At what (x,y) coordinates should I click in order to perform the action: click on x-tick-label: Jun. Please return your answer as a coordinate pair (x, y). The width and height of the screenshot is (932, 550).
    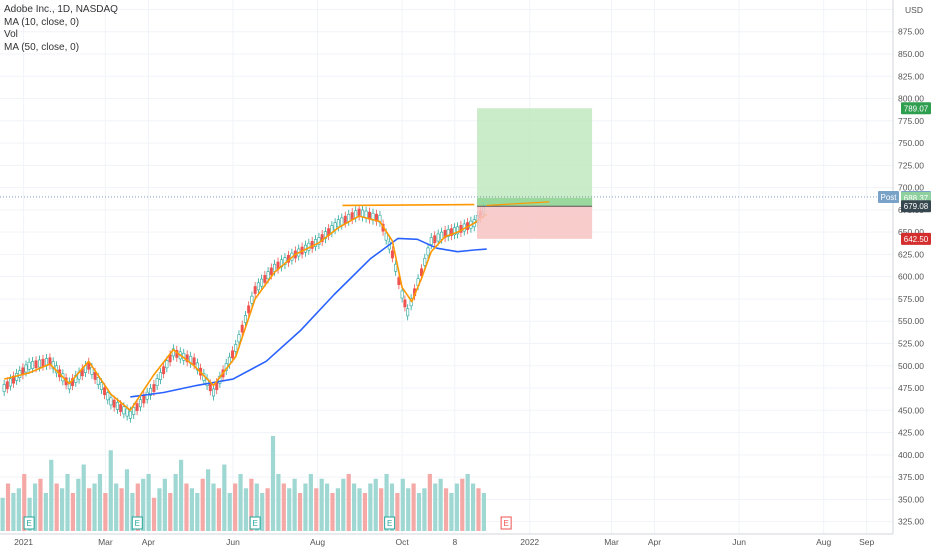
    Looking at the image, I should click on (739, 542).